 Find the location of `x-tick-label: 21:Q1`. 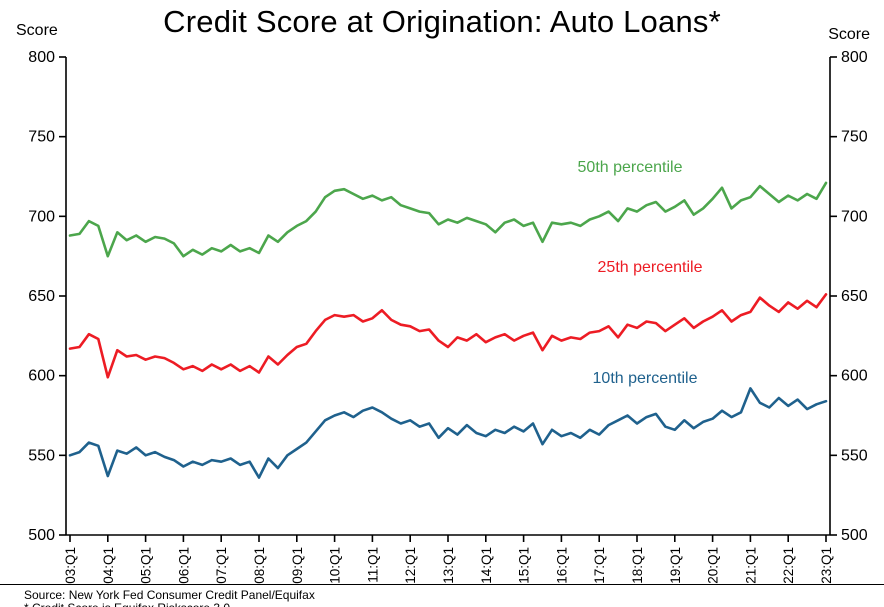

x-tick-label: 21:Q1 is located at coordinates (750, 565).